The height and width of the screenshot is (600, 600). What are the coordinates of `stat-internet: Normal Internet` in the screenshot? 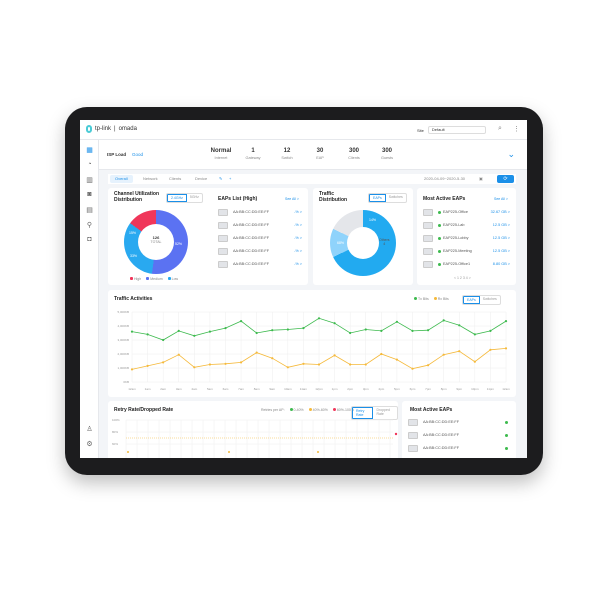 It's located at (221, 154).